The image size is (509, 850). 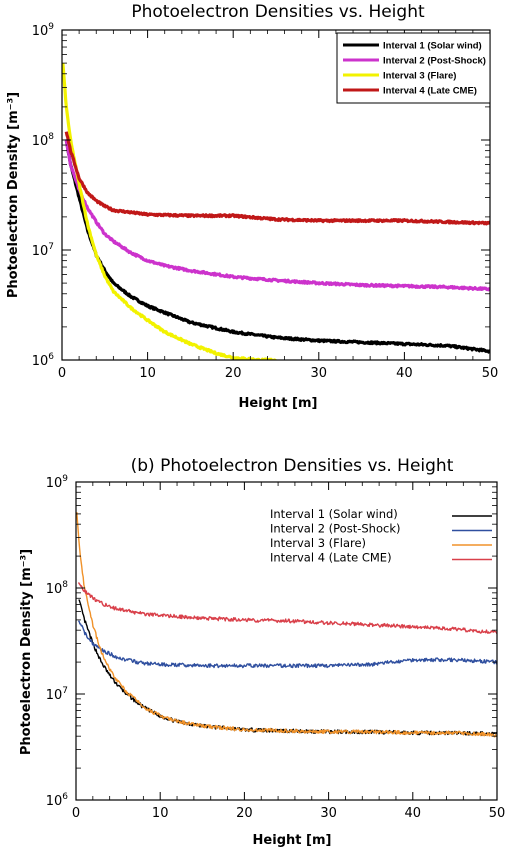 What do you see at coordinates (278, 403) in the screenshot?
I see `panel-a-xlabel: Height [m]` at bounding box center [278, 403].